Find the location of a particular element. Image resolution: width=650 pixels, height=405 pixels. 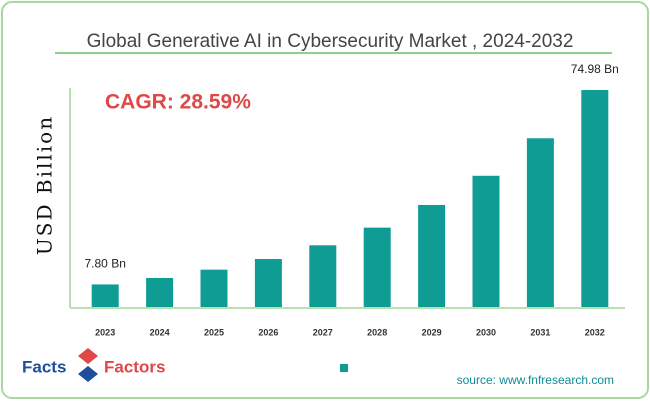

logo-right: Factors is located at coordinates (134, 366).